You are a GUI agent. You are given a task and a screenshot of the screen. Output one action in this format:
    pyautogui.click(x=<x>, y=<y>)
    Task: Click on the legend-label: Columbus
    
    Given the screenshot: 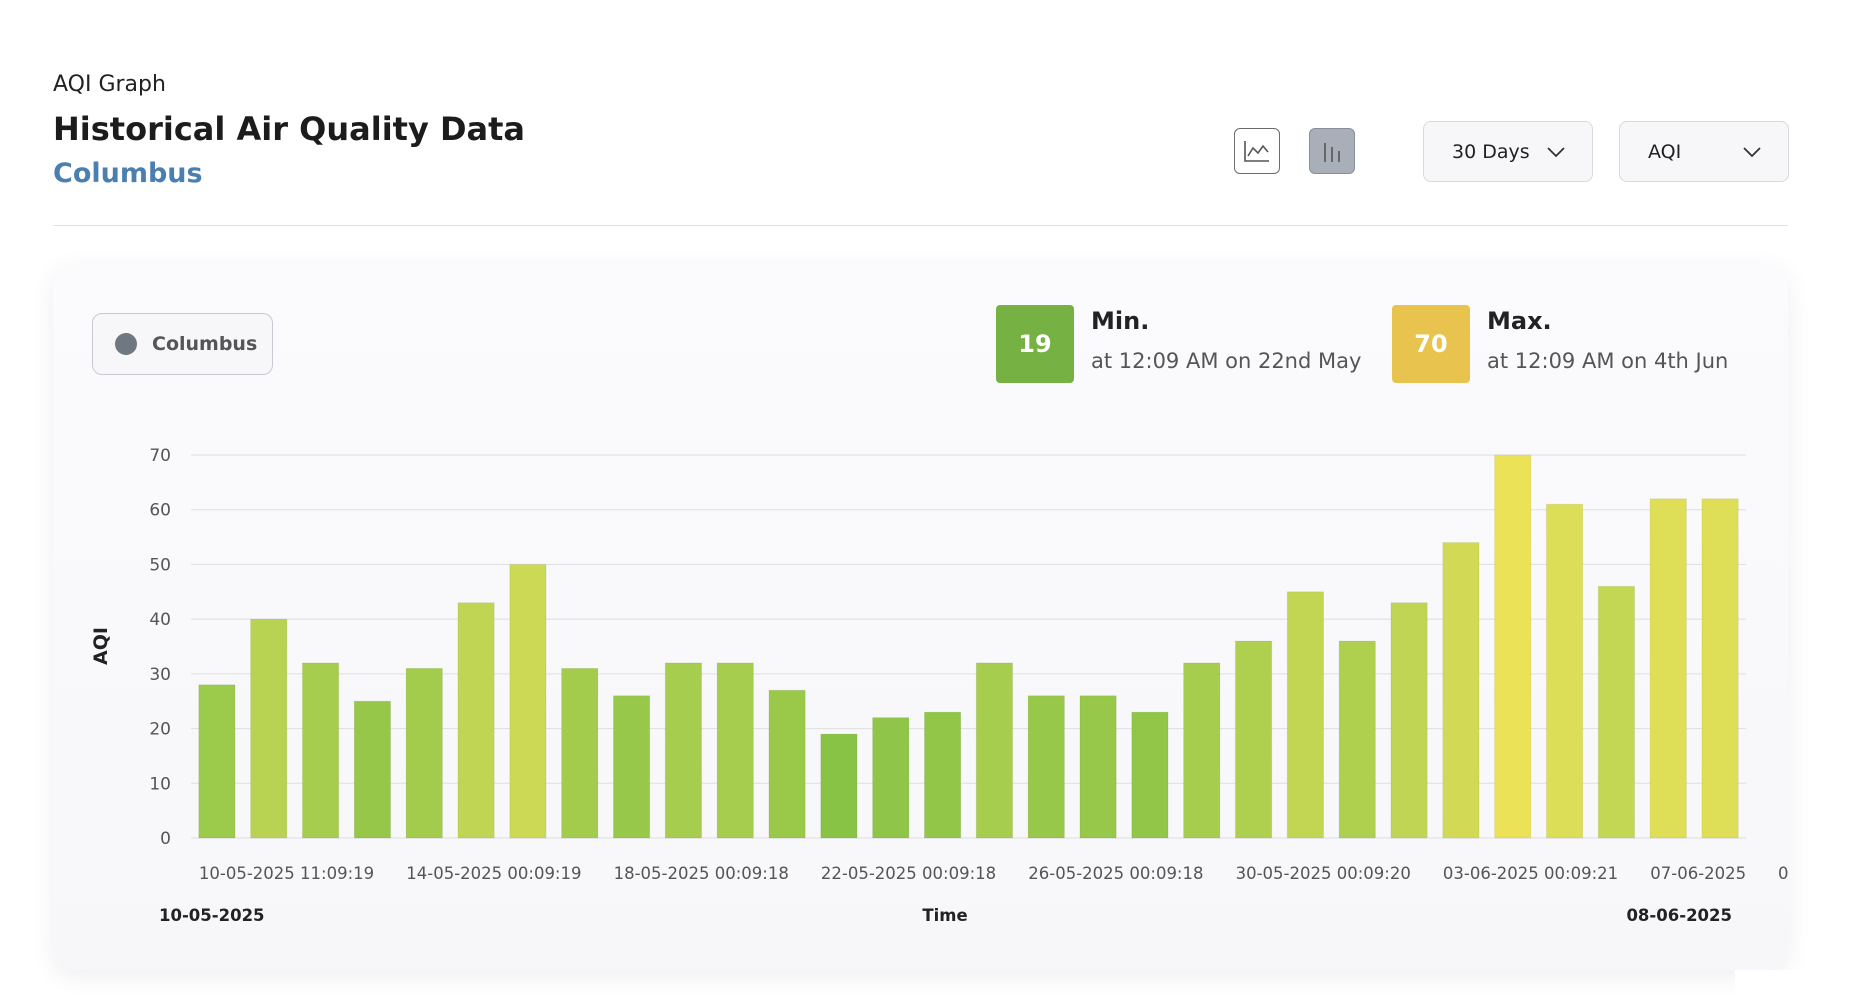 What is the action you would take?
    pyautogui.click(x=205, y=344)
    